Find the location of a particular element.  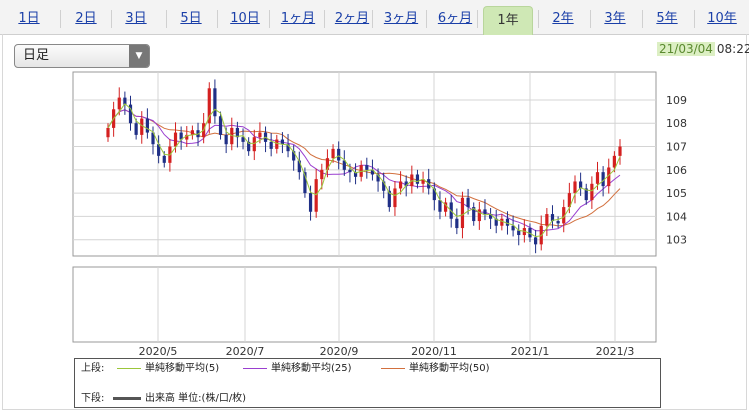

tab-10: 1年 is located at coordinates (508, 20).